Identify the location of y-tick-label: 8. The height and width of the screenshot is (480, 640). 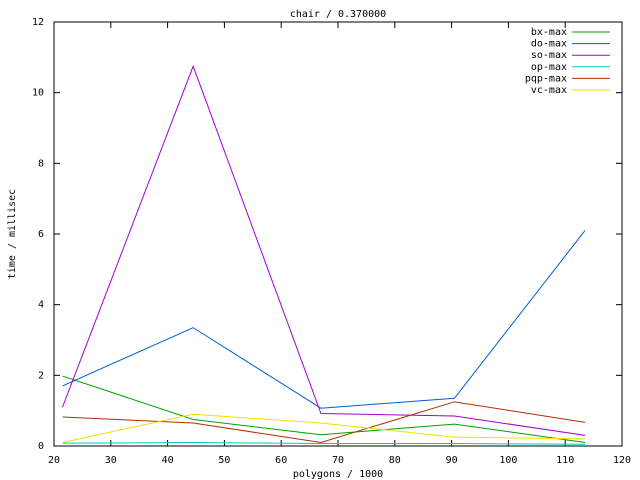
(41, 163).